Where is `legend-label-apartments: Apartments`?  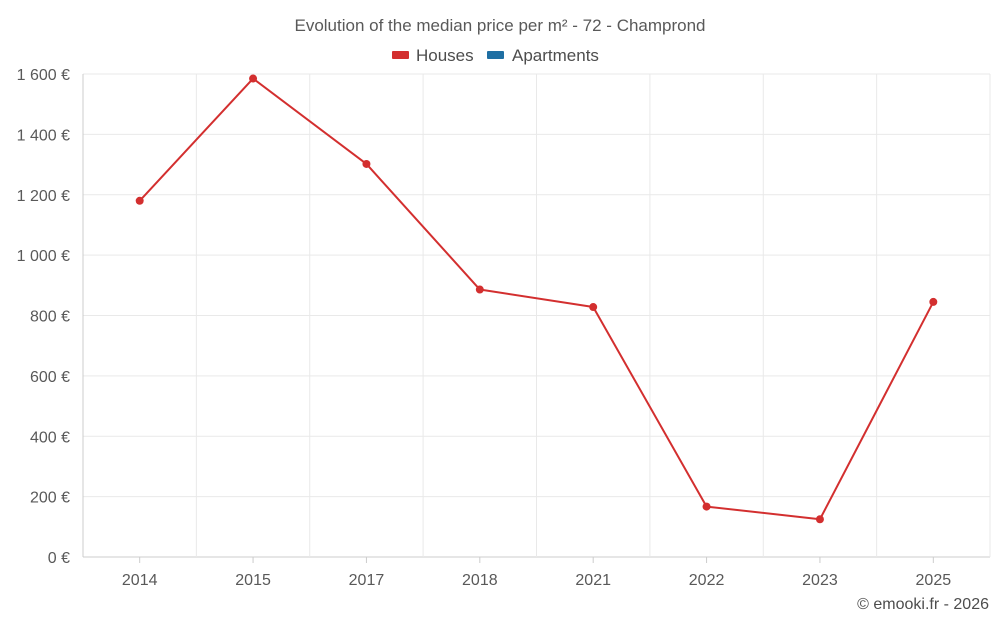
legend-label-apartments: Apartments is located at coordinates (555, 55).